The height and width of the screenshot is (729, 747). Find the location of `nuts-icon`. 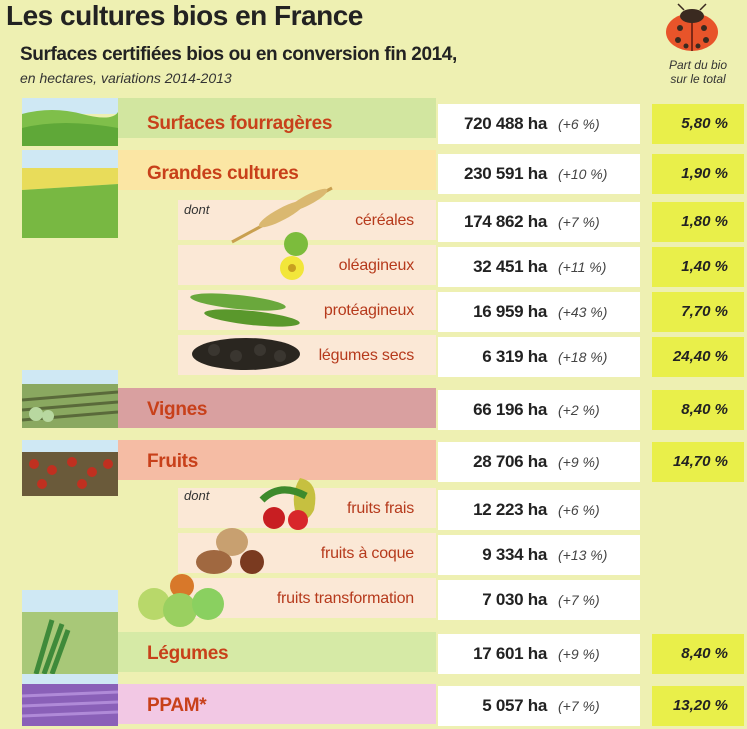

nuts-icon is located at coordinates (230, 551).